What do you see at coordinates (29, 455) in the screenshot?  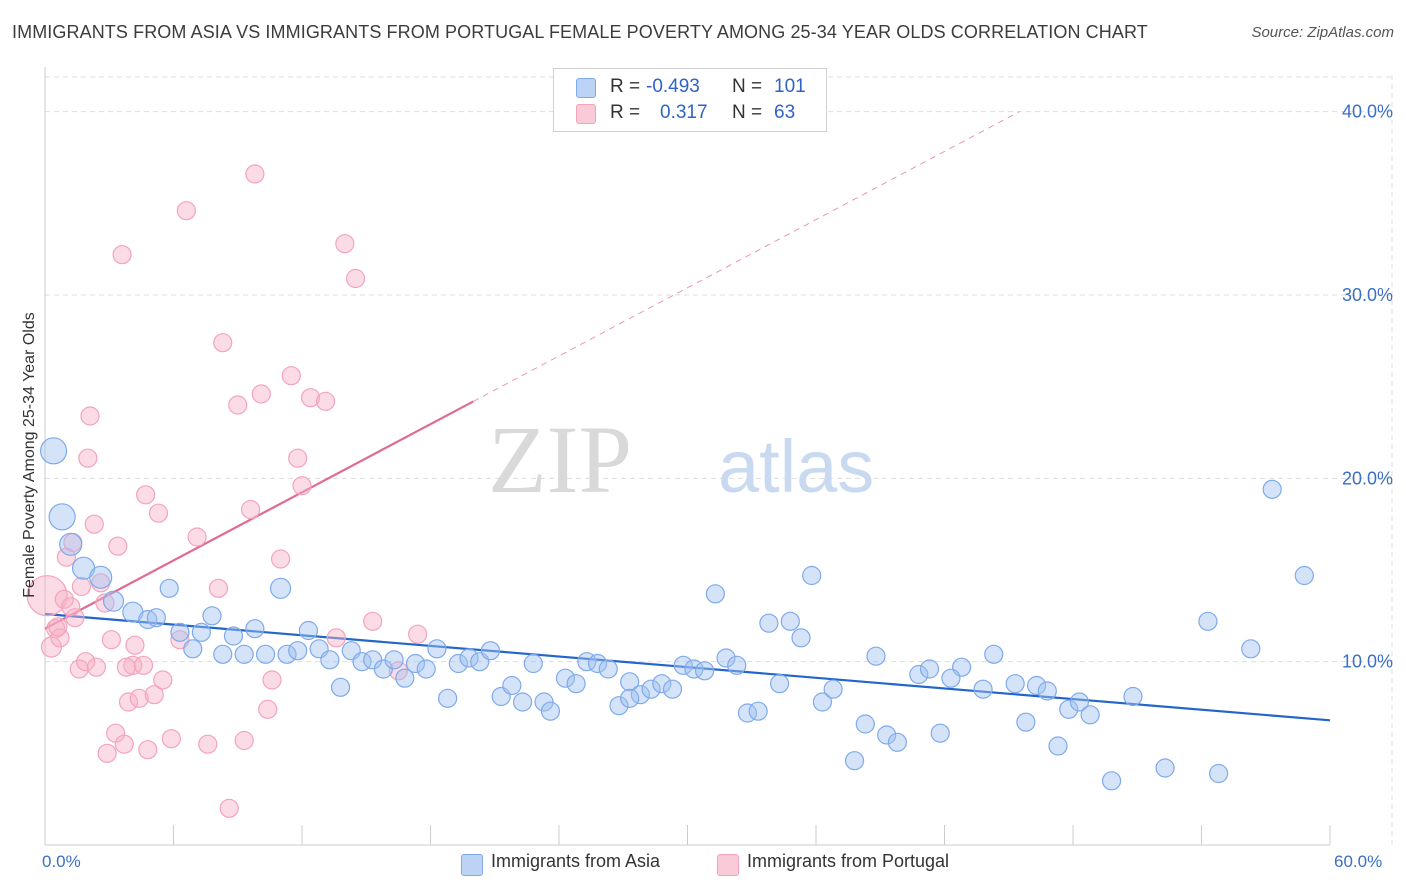 I see `y-axis-label: Female Poverty Among 25-34 Year Olds` at bounding box center [29, 455].